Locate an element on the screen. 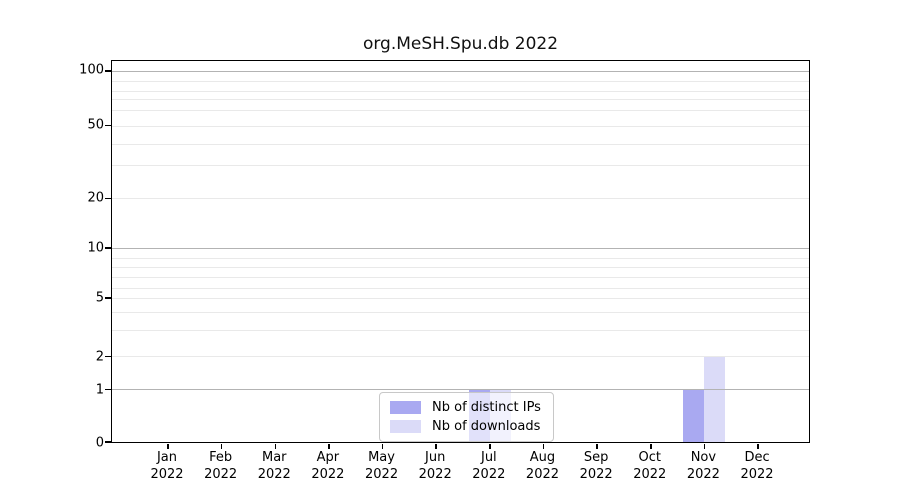  y-tick-label: 0 is located at coordinates (99, 443).